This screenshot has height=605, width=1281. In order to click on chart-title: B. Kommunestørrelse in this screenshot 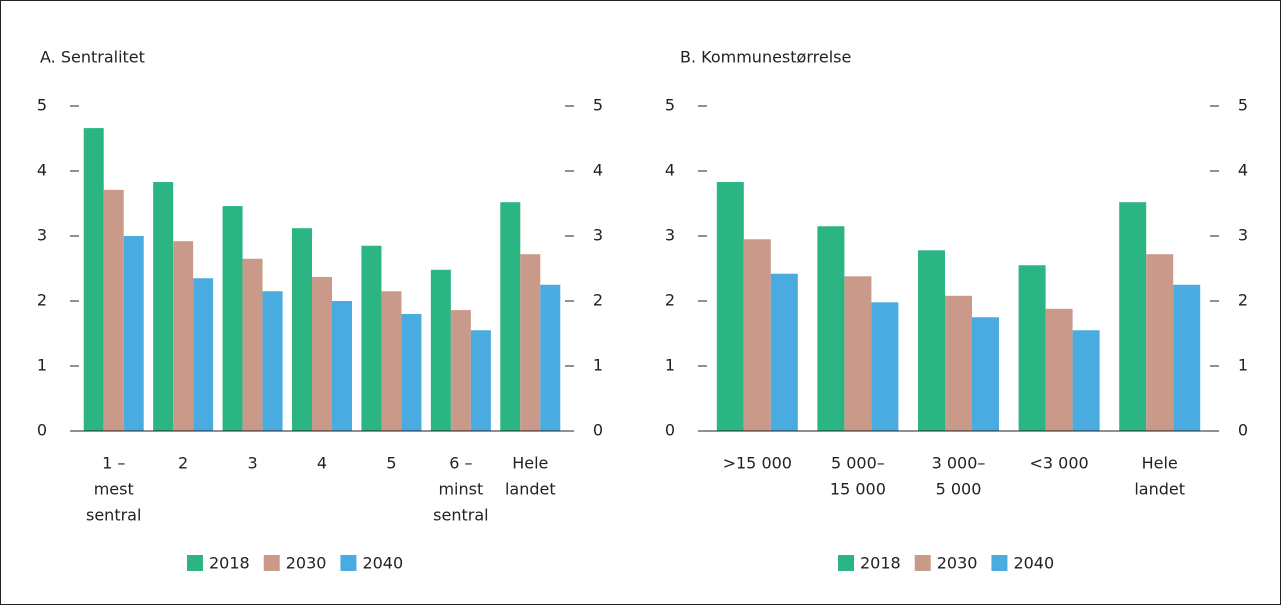, I will do `click(765, 57)`.